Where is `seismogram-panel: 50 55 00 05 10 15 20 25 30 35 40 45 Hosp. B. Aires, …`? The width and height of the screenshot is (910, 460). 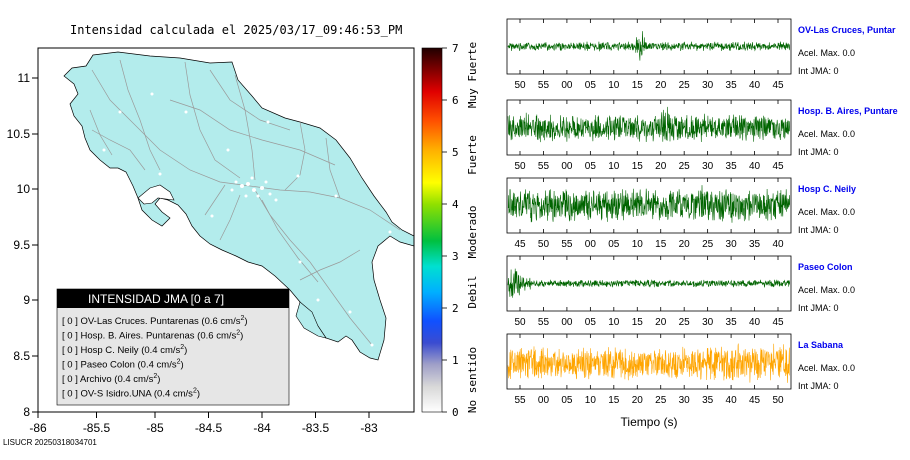 seismogram-panel: 50 55 00 05 10 15 20 25 30 35 40 45 Hosp. B. Aires, … is located at coordinates (702, 135).